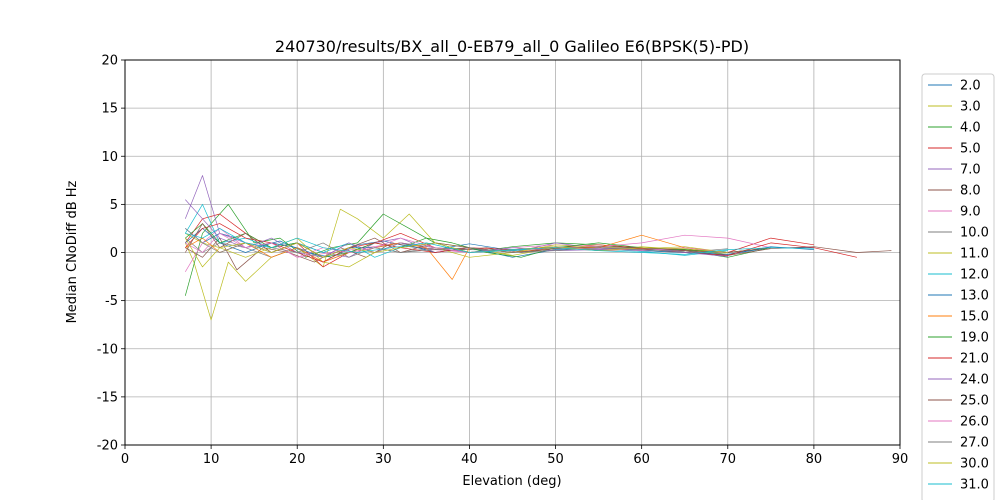  I want to click on series-line-26.0, so click(456, 245).